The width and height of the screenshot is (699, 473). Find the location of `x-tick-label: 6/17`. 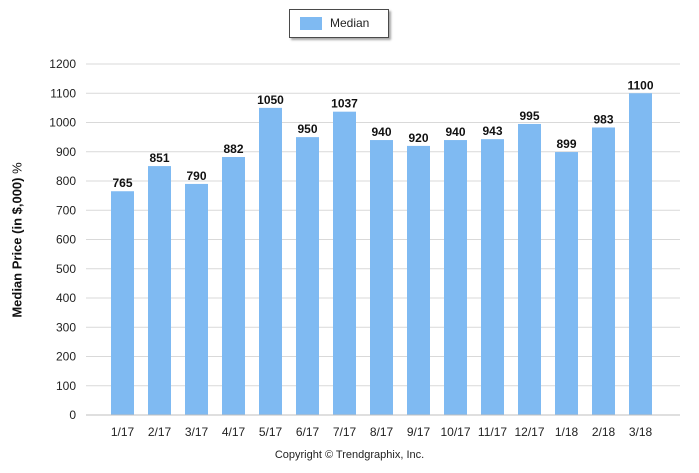

x-tick-label: 6/17 is located at coordinates (308, 432).